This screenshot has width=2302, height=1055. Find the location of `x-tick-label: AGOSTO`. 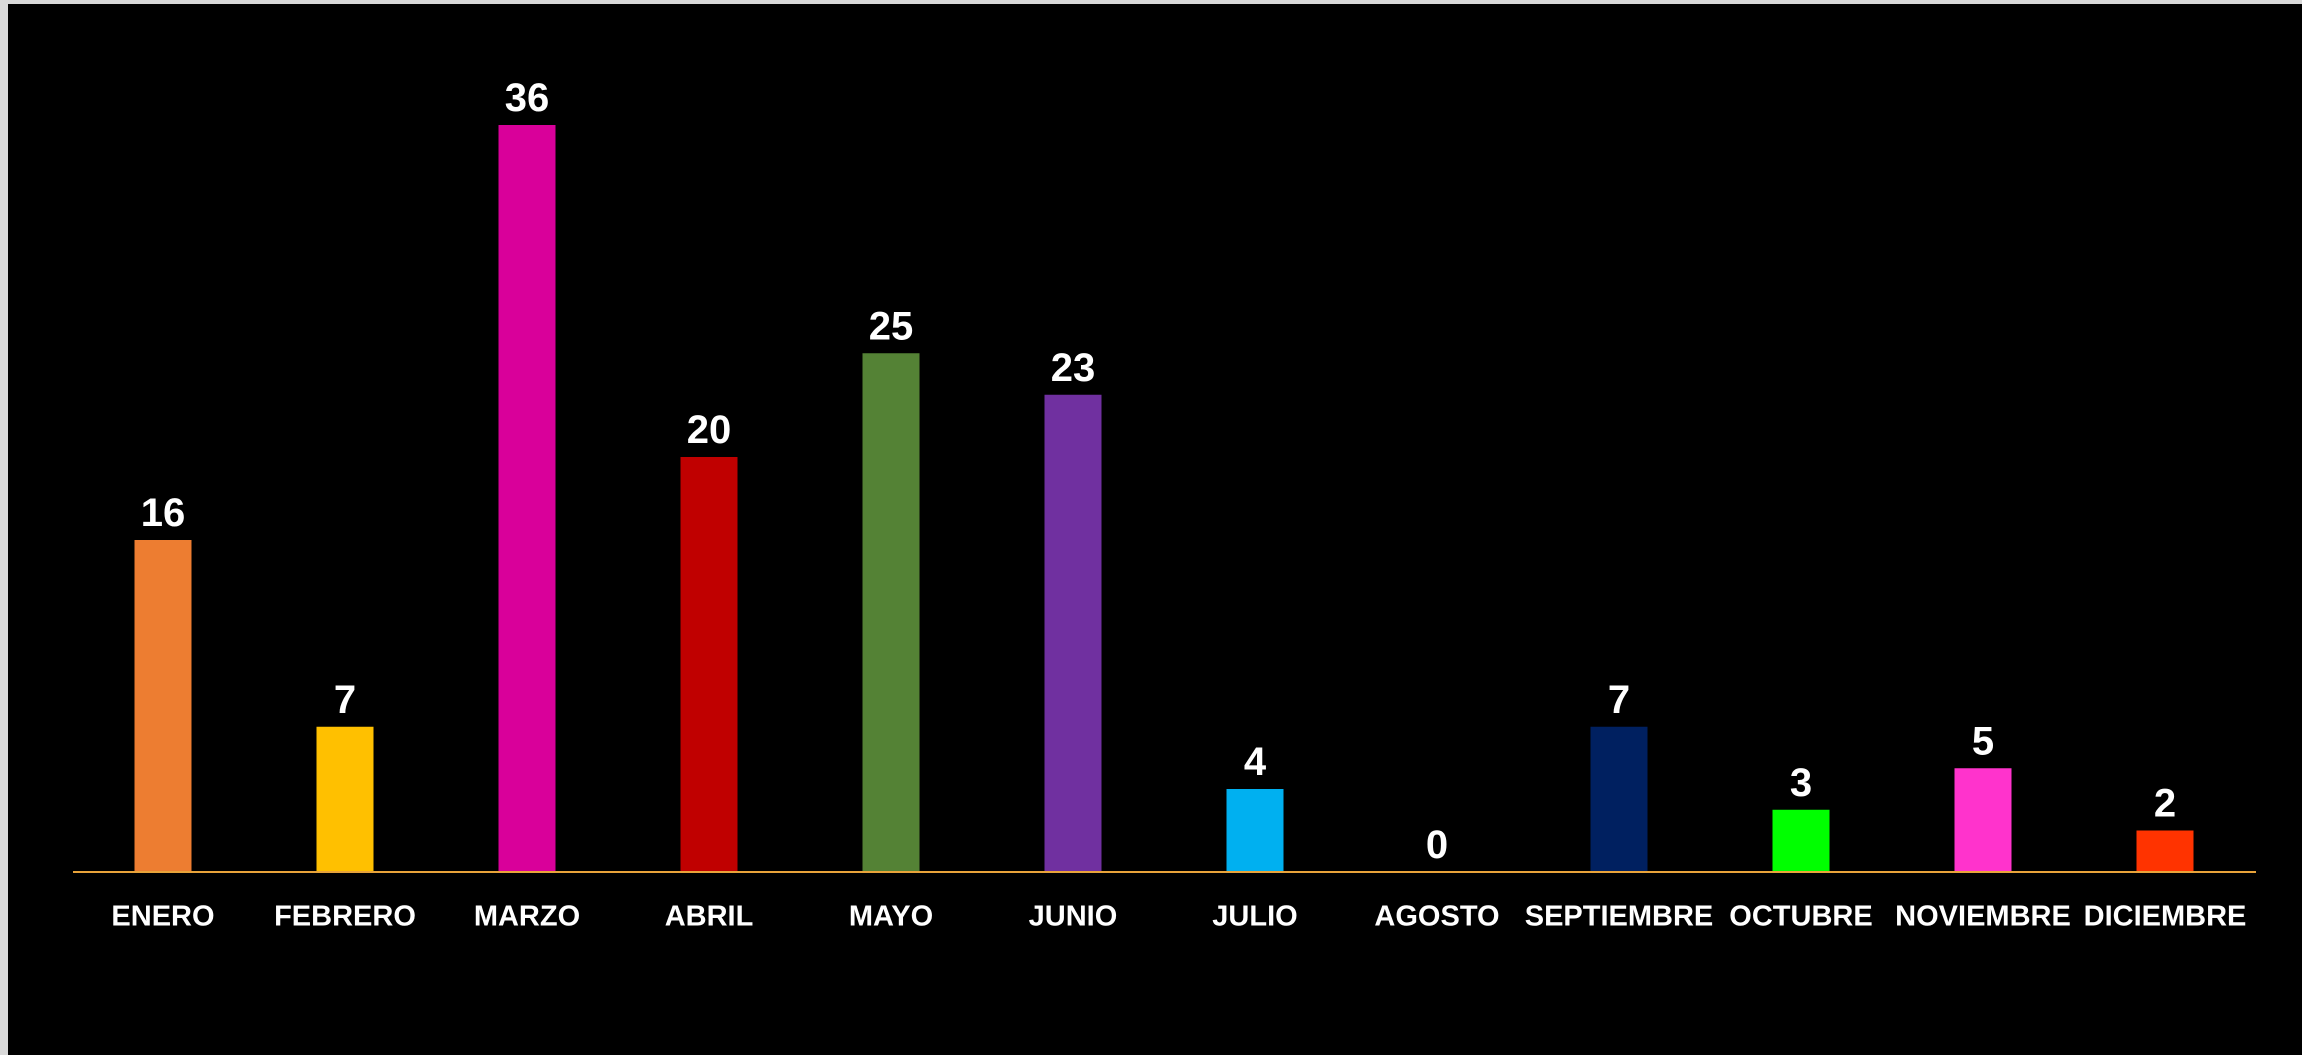

x-tick-label: AGOSTO is located at coordinates (1436, 917).